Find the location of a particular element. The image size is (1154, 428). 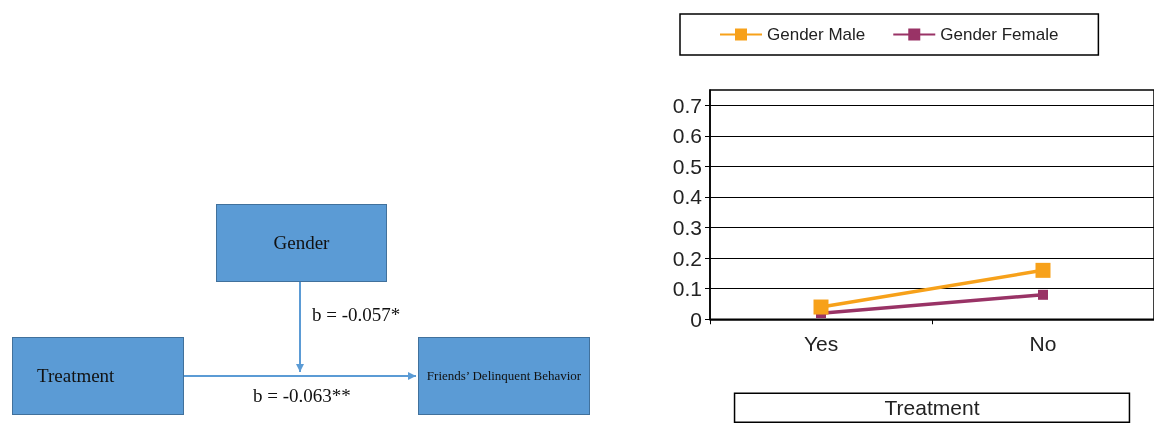

y-tick-label: 0.3 is located at coordinates (687, 228).